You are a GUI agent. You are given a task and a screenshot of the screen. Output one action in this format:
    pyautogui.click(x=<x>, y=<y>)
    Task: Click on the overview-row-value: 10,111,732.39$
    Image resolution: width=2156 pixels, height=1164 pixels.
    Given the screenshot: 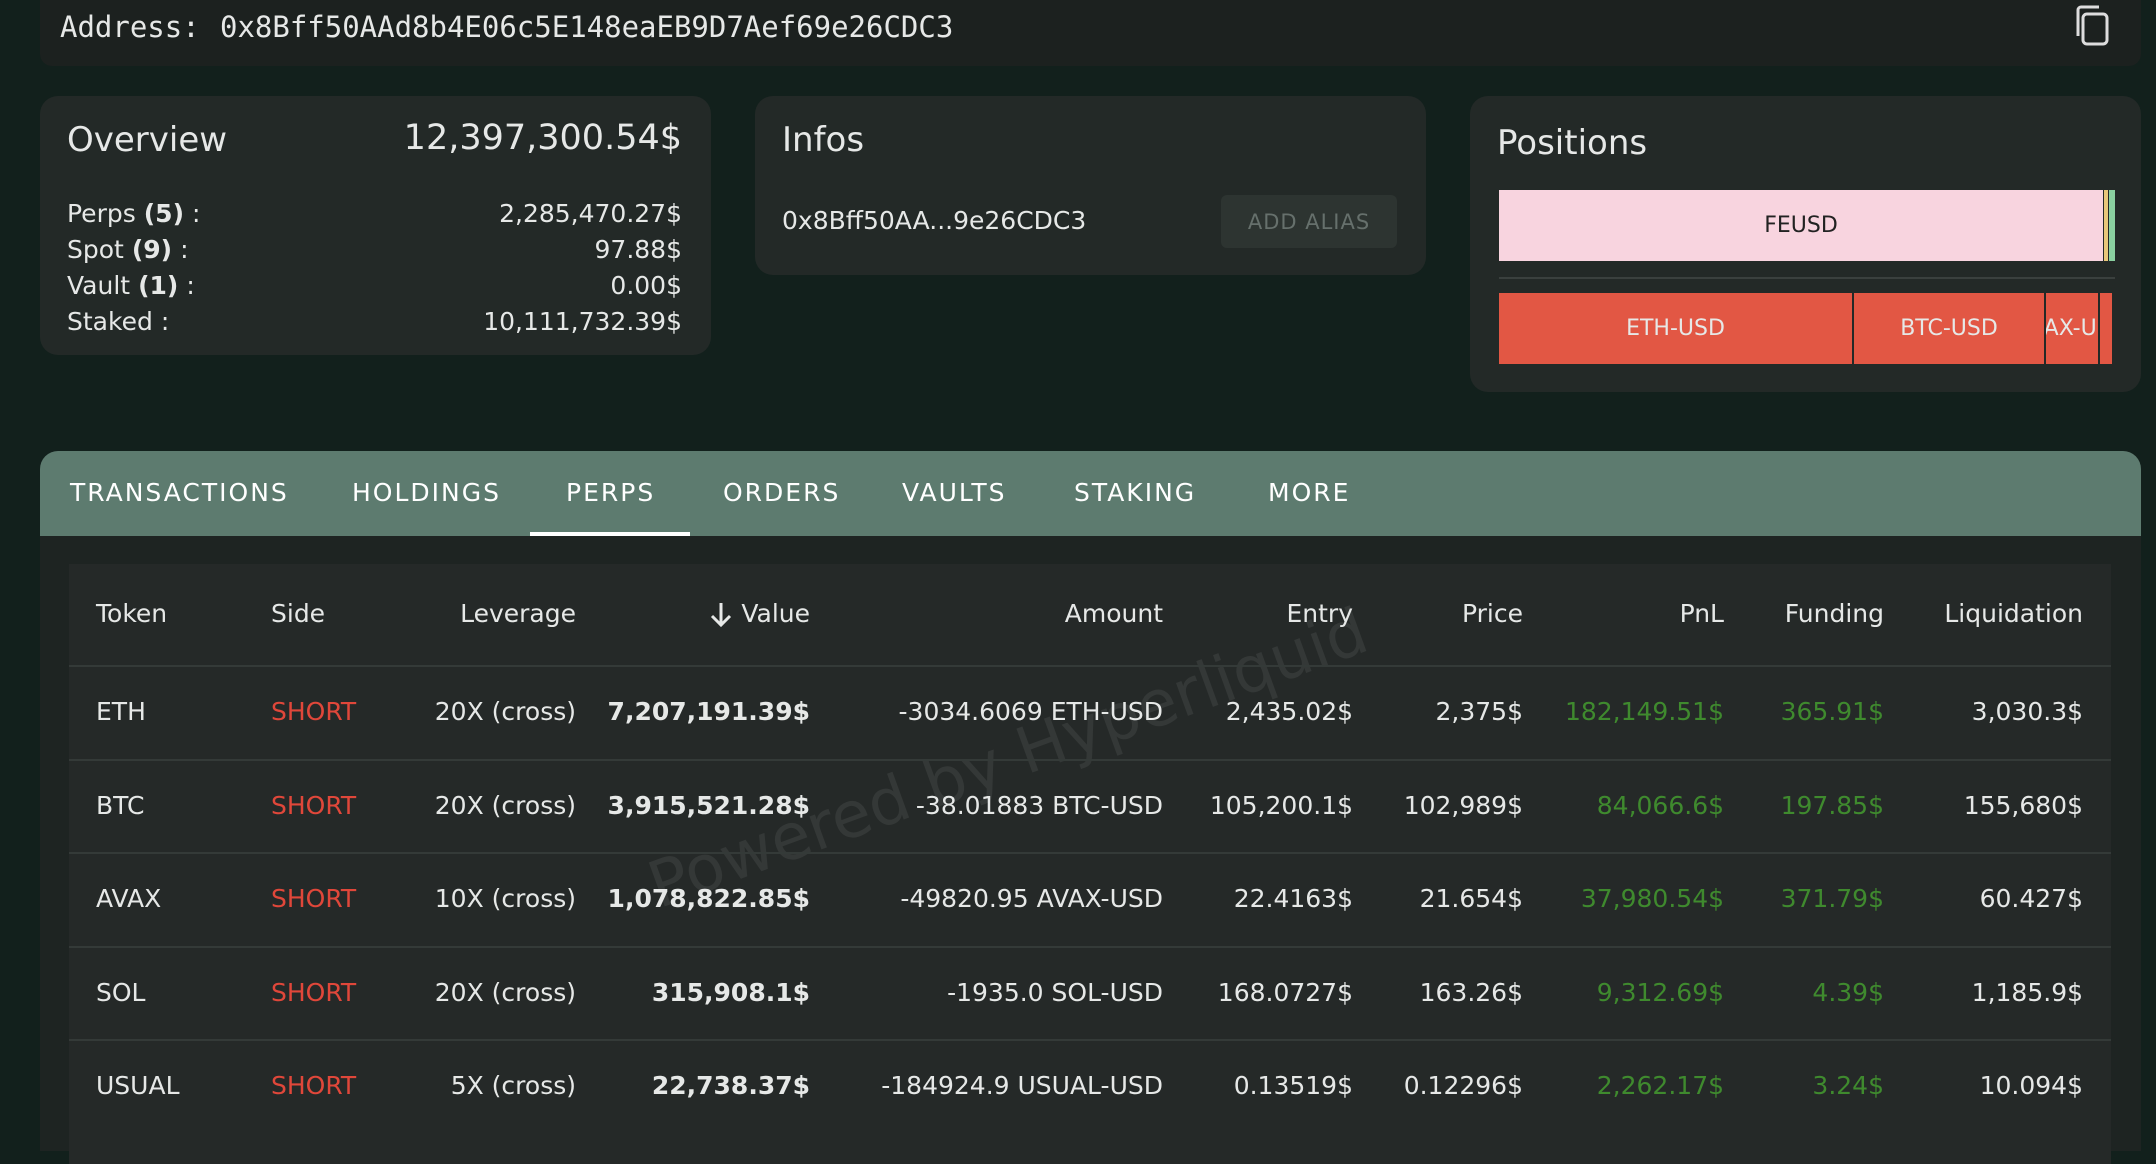 What is the action you would take?
    pyautogui.click(x=582, y=321)
    